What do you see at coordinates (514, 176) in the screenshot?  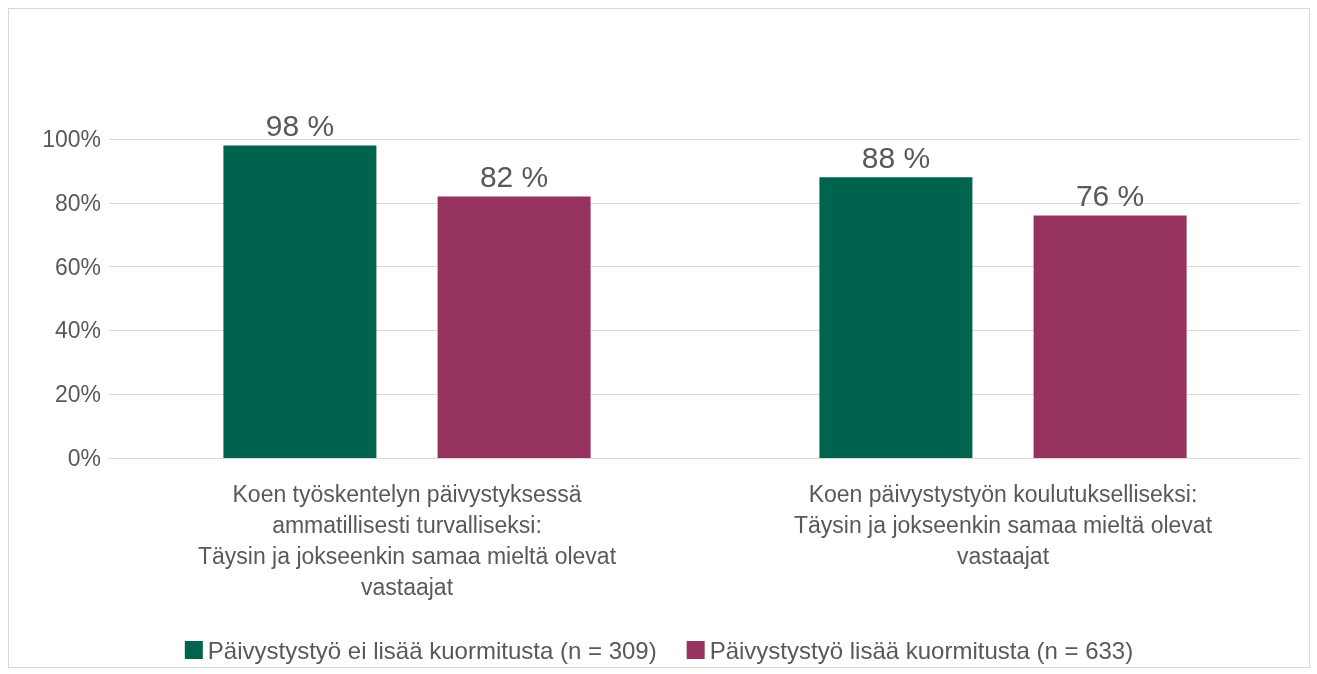 I see `data-label: 82 %` at bounding box center [514, 176].